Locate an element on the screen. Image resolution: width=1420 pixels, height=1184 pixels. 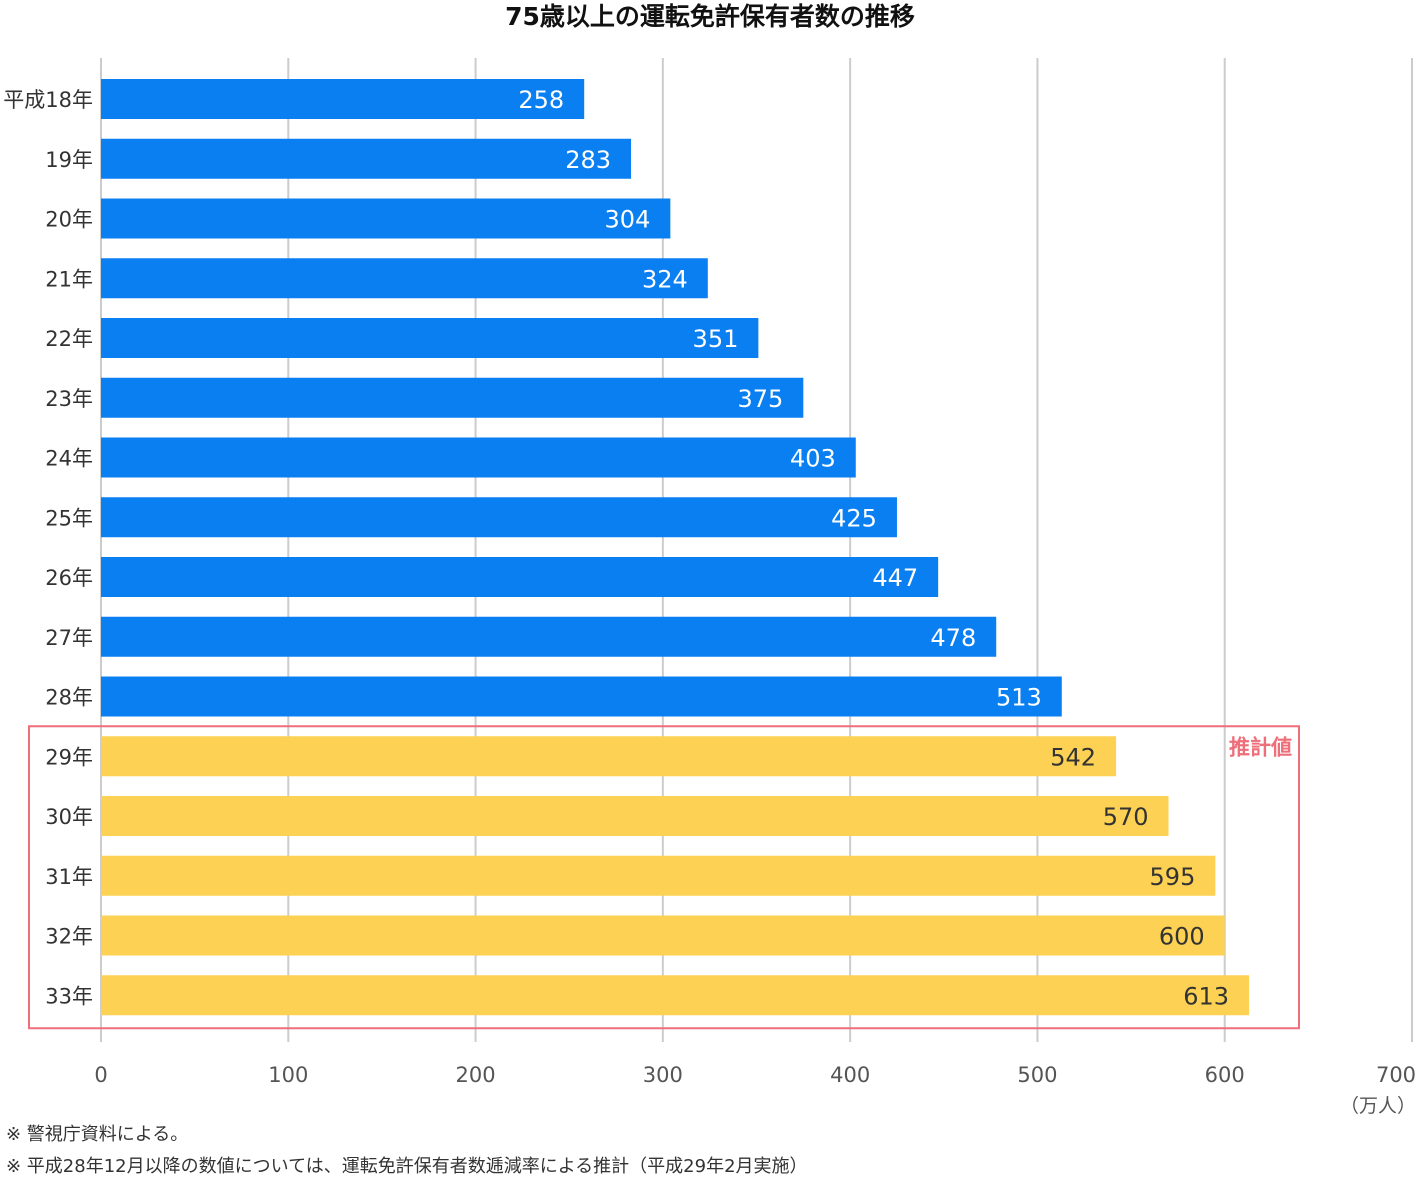
footnote-source: ※ 警視庁資料による。 is located at coordinates (97, 1134).